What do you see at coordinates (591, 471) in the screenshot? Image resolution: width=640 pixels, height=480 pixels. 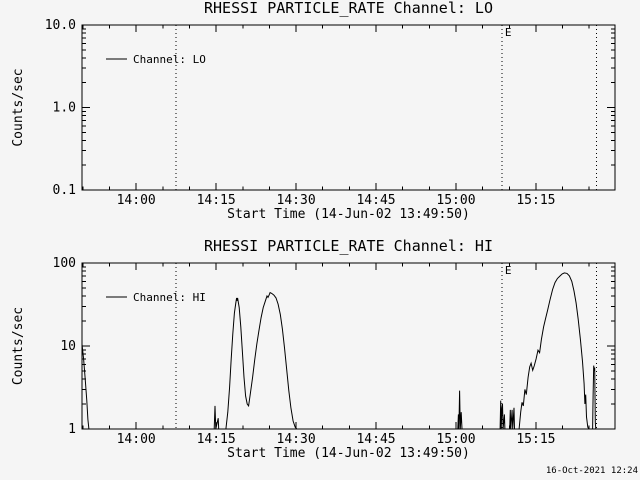 I see `datestamp: 16-Oct-2021 12:24` at bounding box center [591, 471].